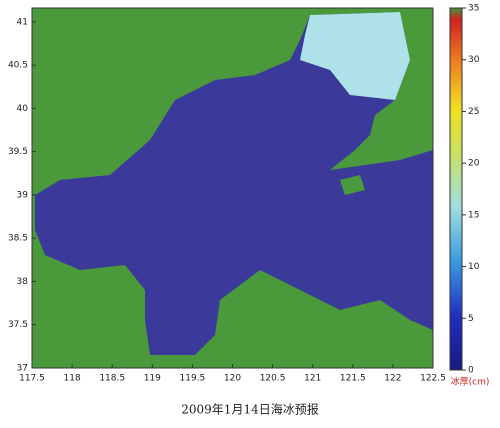  I want to click on x-tick-label: 119, so click(152, 379).